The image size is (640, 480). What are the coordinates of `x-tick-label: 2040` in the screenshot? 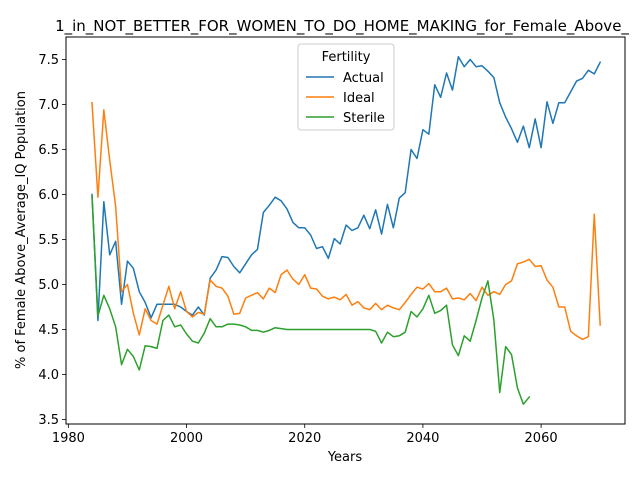 It's located at (422, 438).